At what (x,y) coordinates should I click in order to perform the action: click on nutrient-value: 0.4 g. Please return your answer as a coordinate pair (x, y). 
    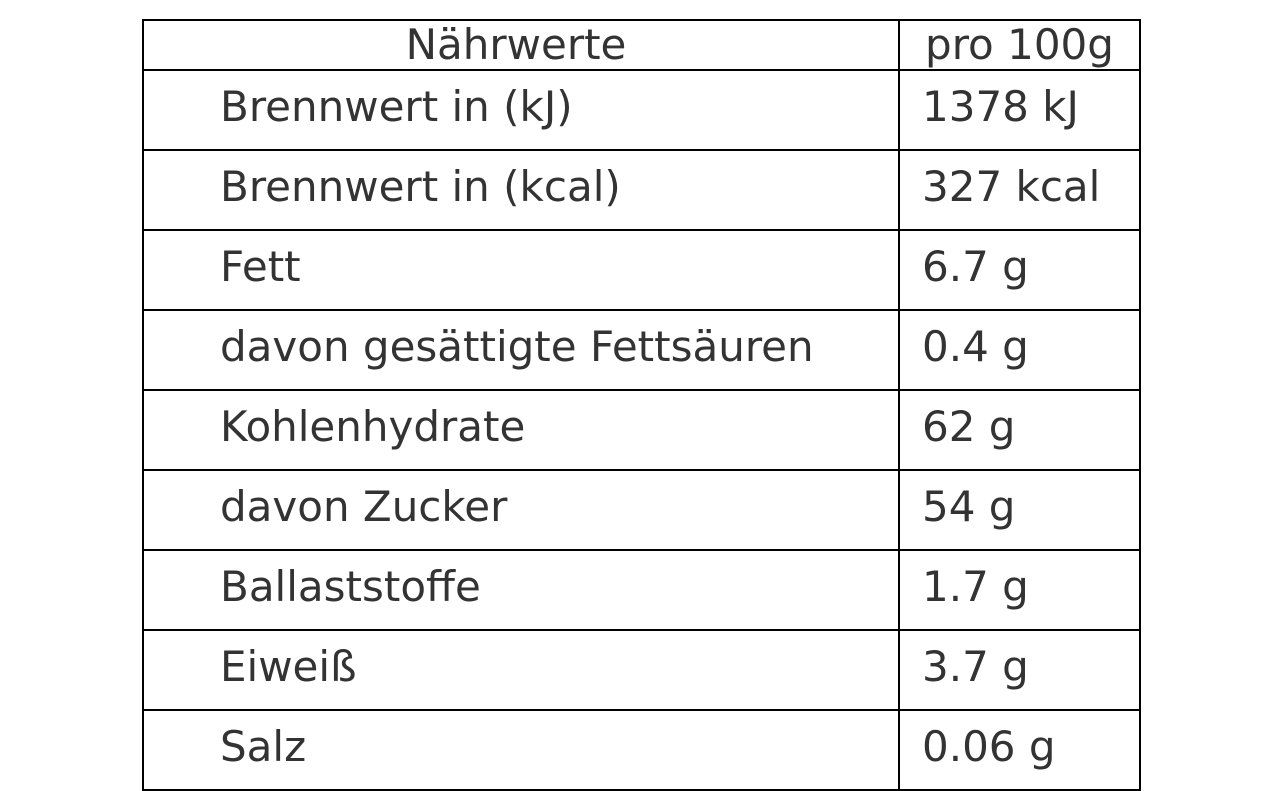
    Looking at the image, I should click on (1019, 350).